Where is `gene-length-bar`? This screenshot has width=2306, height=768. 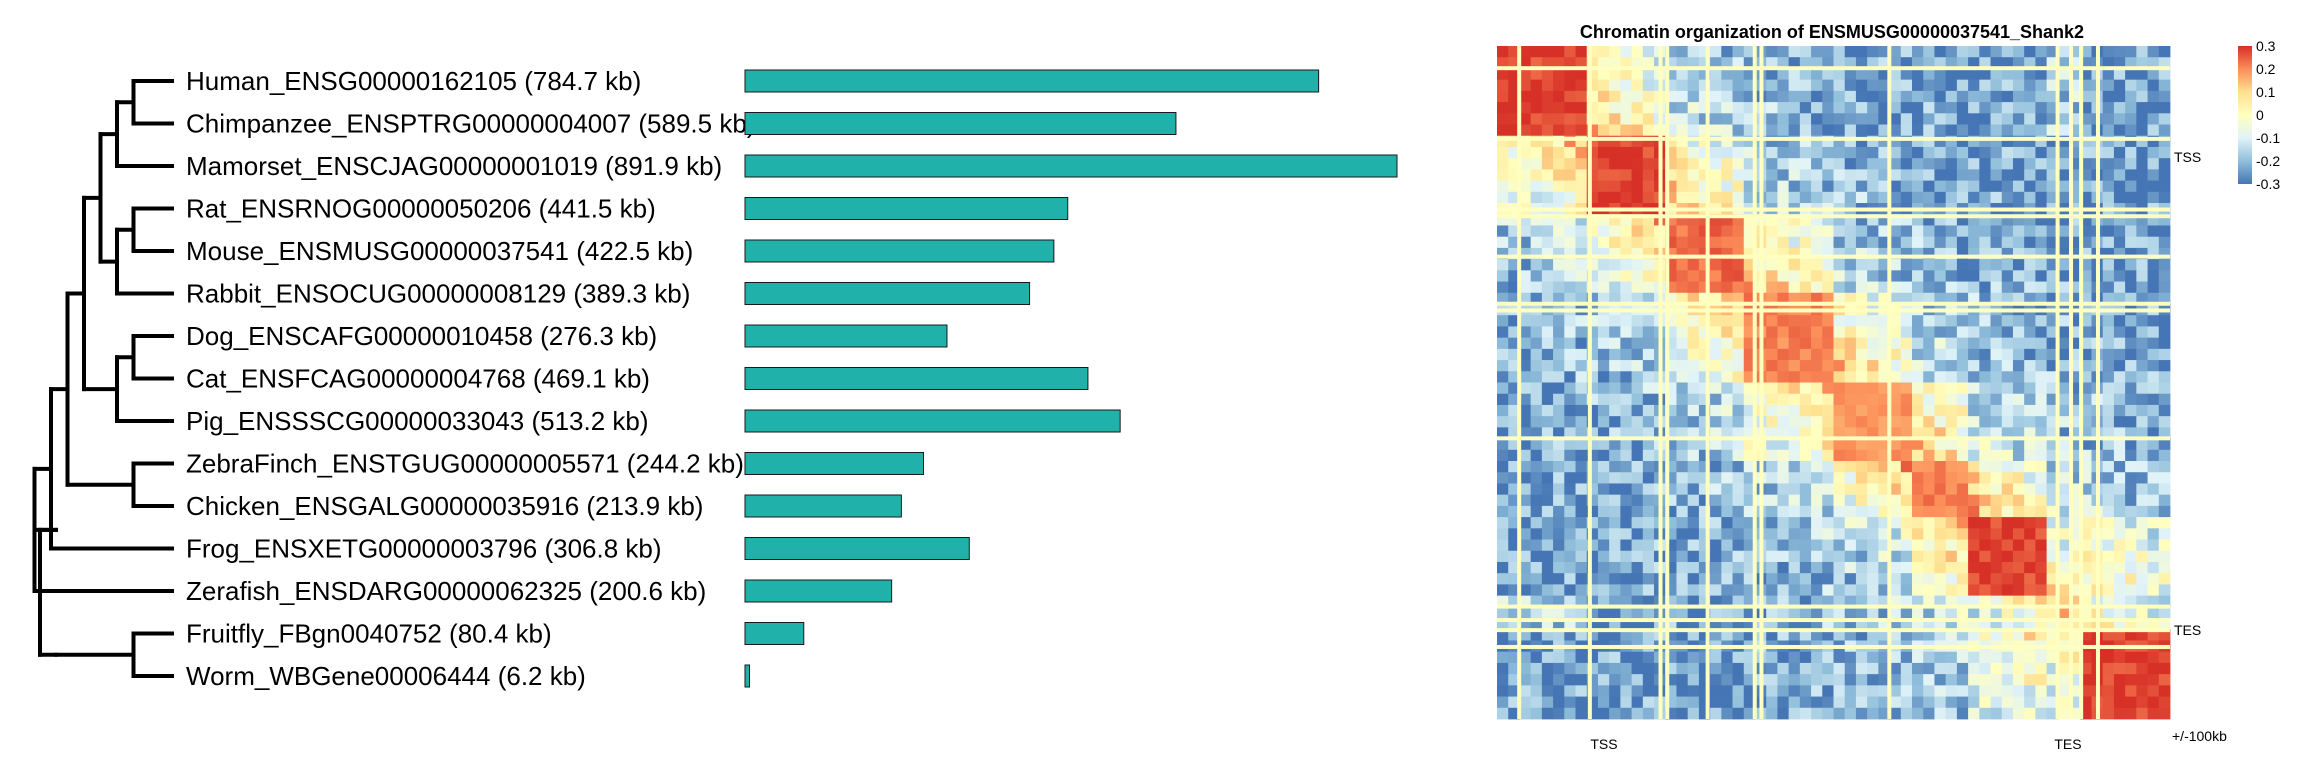
gene-length-bar is located at coordinates (846, 336).